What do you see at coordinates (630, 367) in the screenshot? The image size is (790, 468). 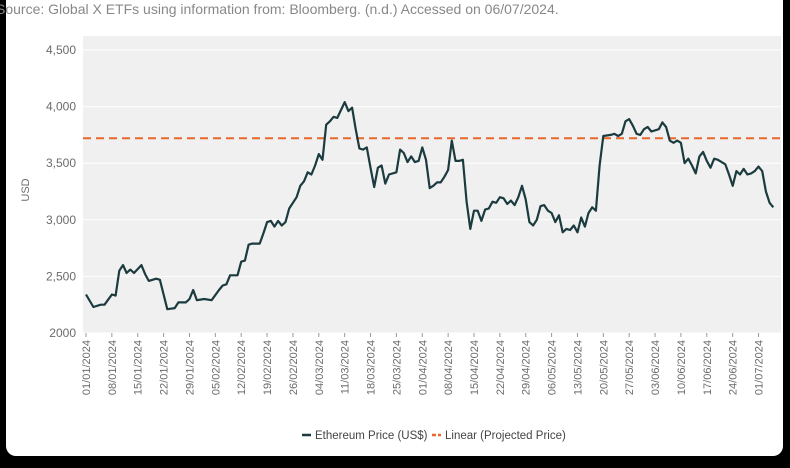 I see `x-tick-label: 27/05/2024` at bounding box center [630, 367].